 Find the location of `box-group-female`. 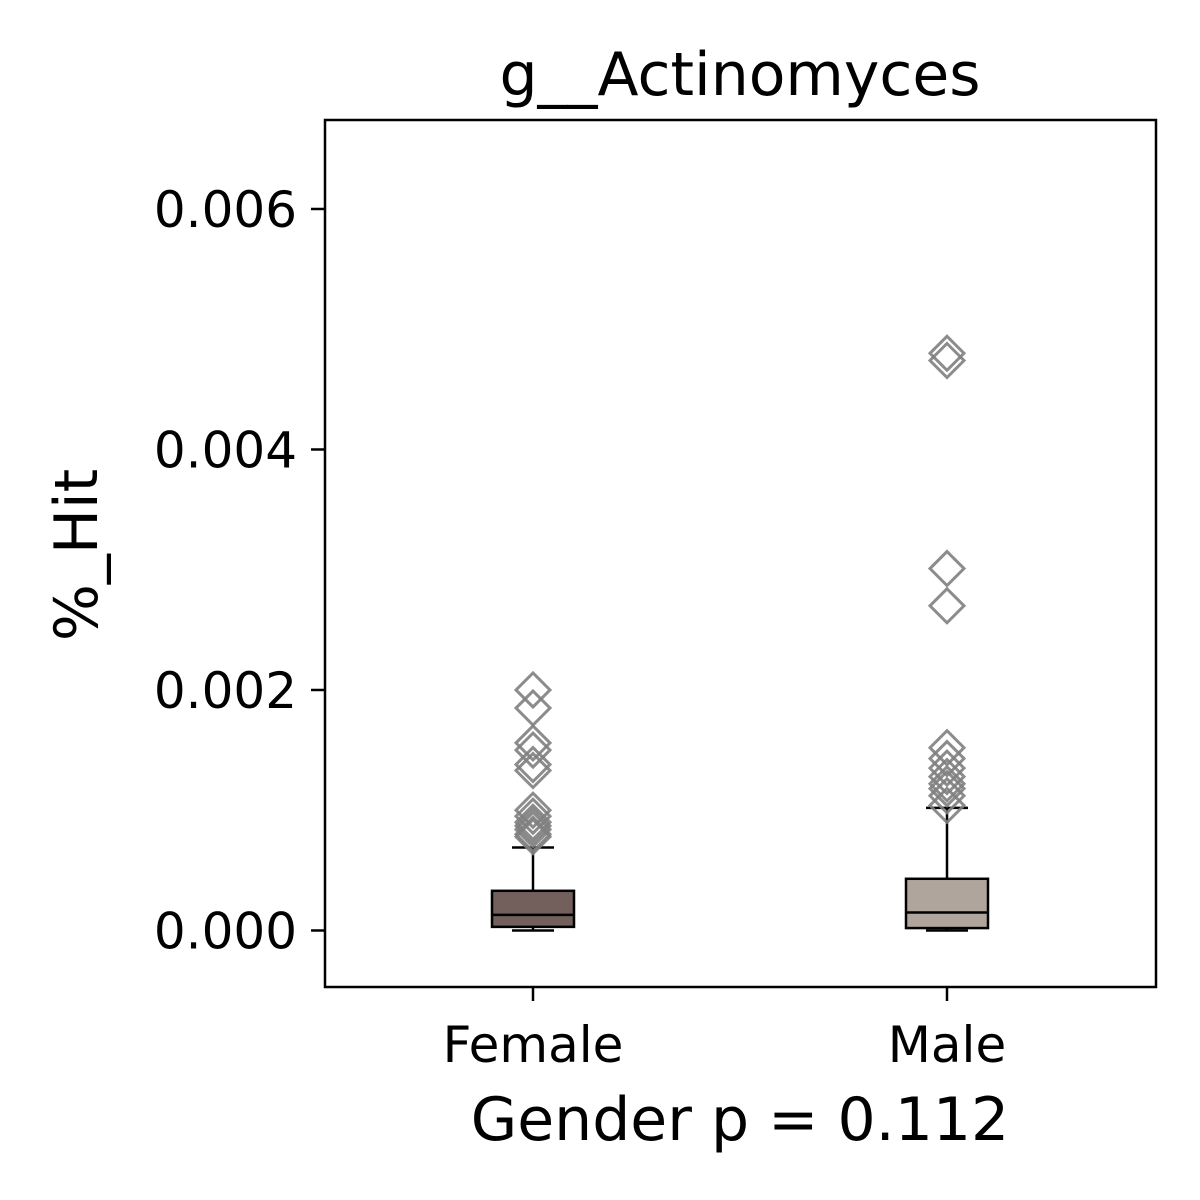

box-group-female is located at coordinates (533, 801).